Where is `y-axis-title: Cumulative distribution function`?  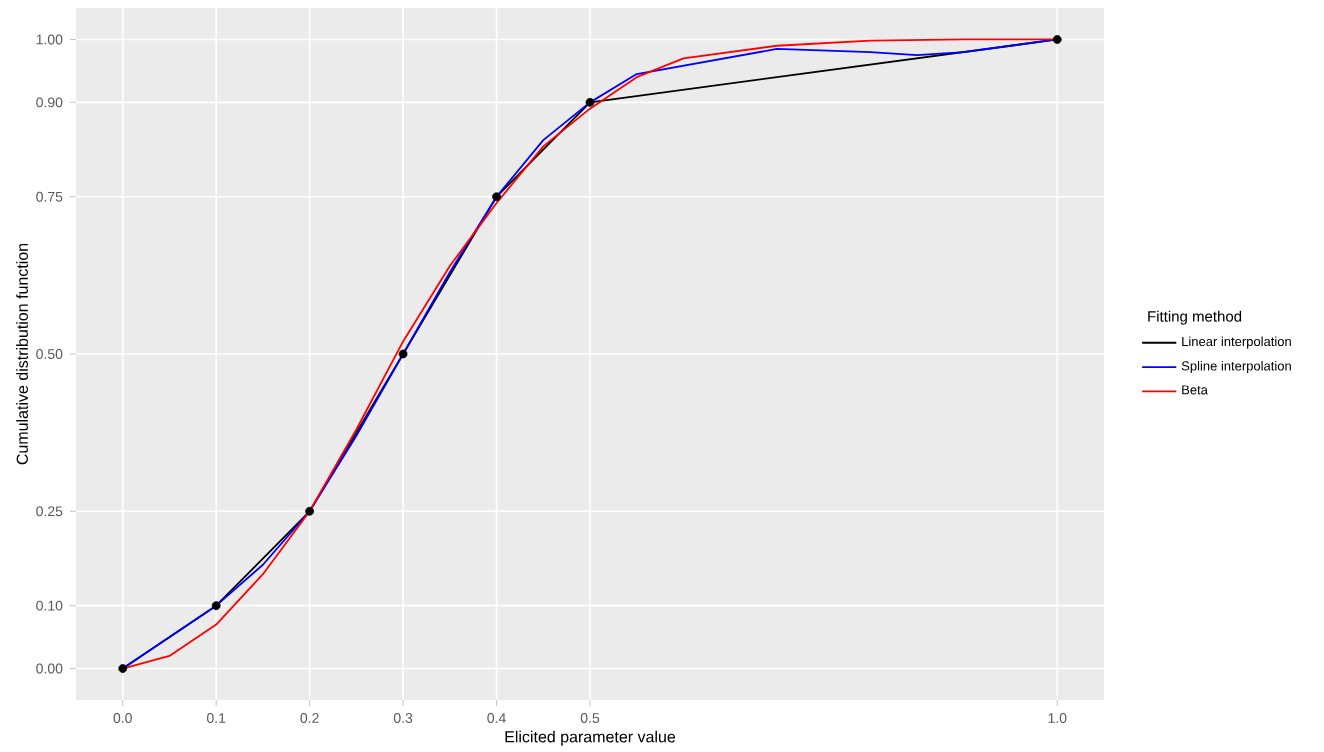 y-axis-title: Cumulative distribution function is located at coordinates (22, 354).